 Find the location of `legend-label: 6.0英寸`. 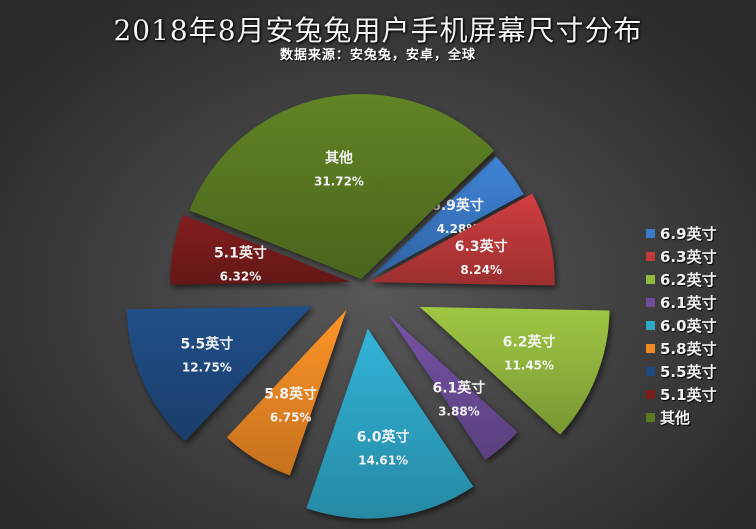

legend-label: 6.0英寸 is located at coordinates (688, 326).